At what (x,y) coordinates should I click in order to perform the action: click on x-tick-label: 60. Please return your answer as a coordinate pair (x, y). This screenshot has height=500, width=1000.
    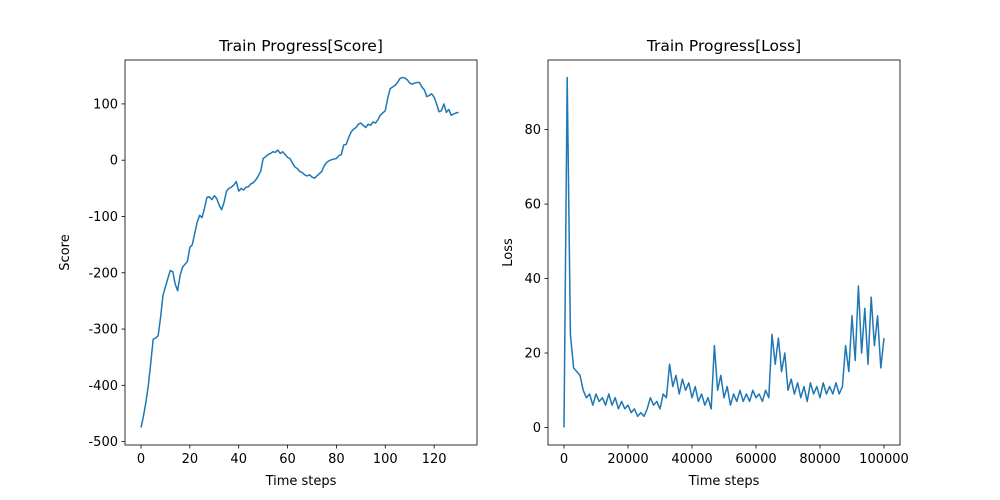
    Looking at the image, I should click on (287, 459).